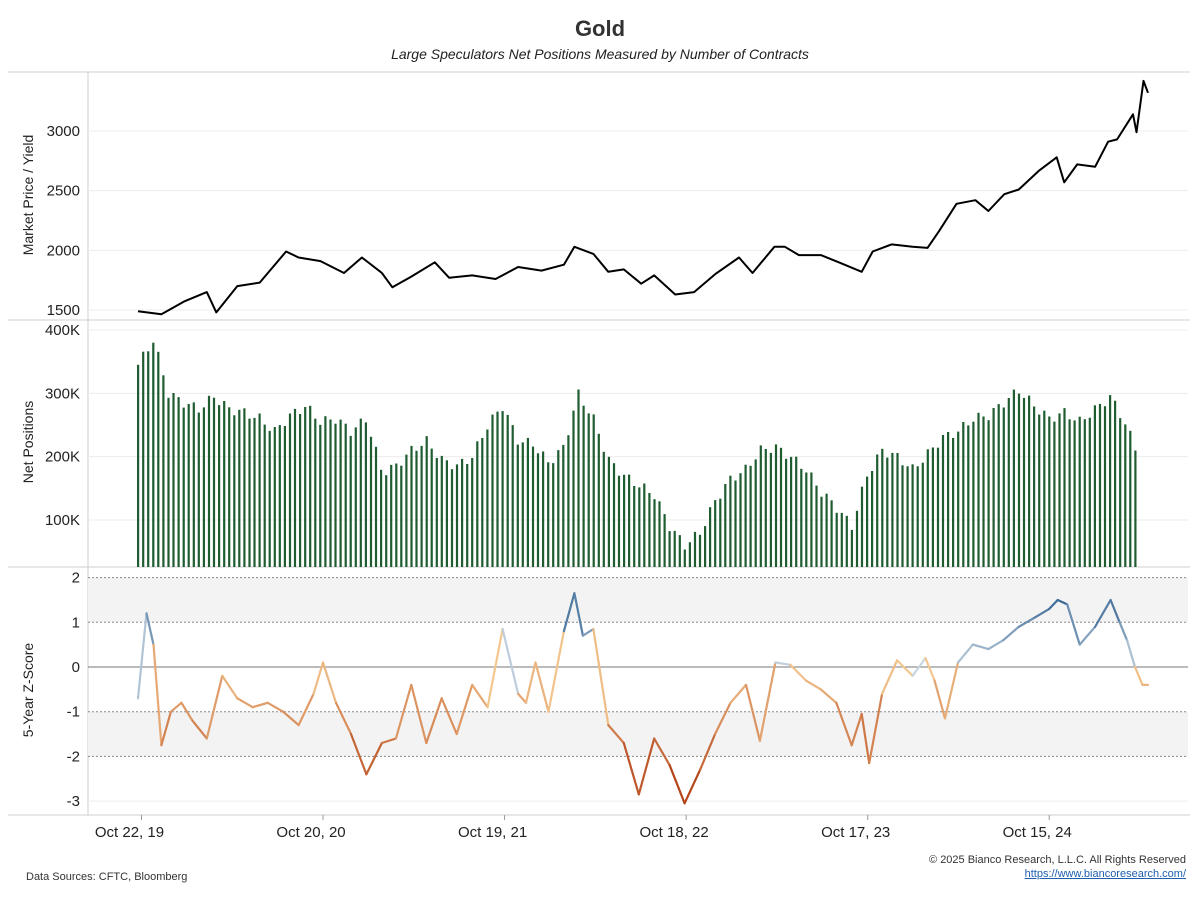  Describe the element at coordinates (638, 600) in the screenshot. I see `z-score-shaded-band` at that location.